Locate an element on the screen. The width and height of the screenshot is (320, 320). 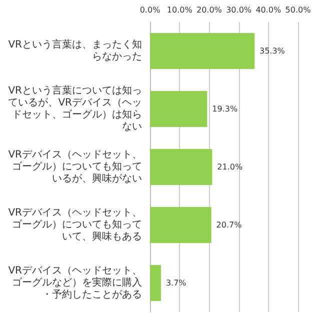
y-tick-label: VRデバイス（ヘッドセット、ゴーグルなど）を実際に購入・予約したことがある is located at coordinates (75, 283).